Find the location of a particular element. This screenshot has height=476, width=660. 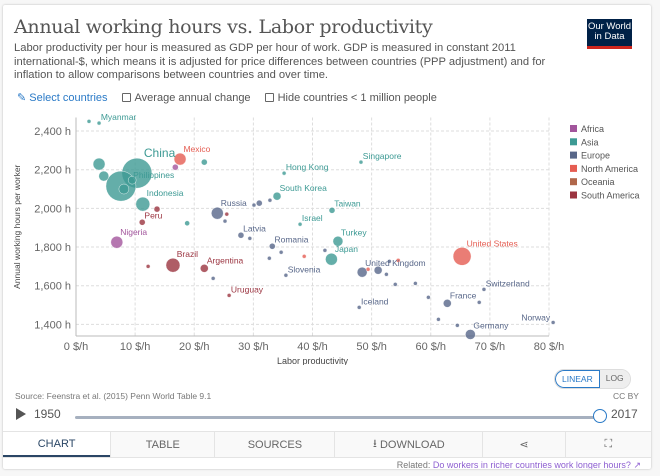

legend-label: North America is located at coordinates (609, 169).